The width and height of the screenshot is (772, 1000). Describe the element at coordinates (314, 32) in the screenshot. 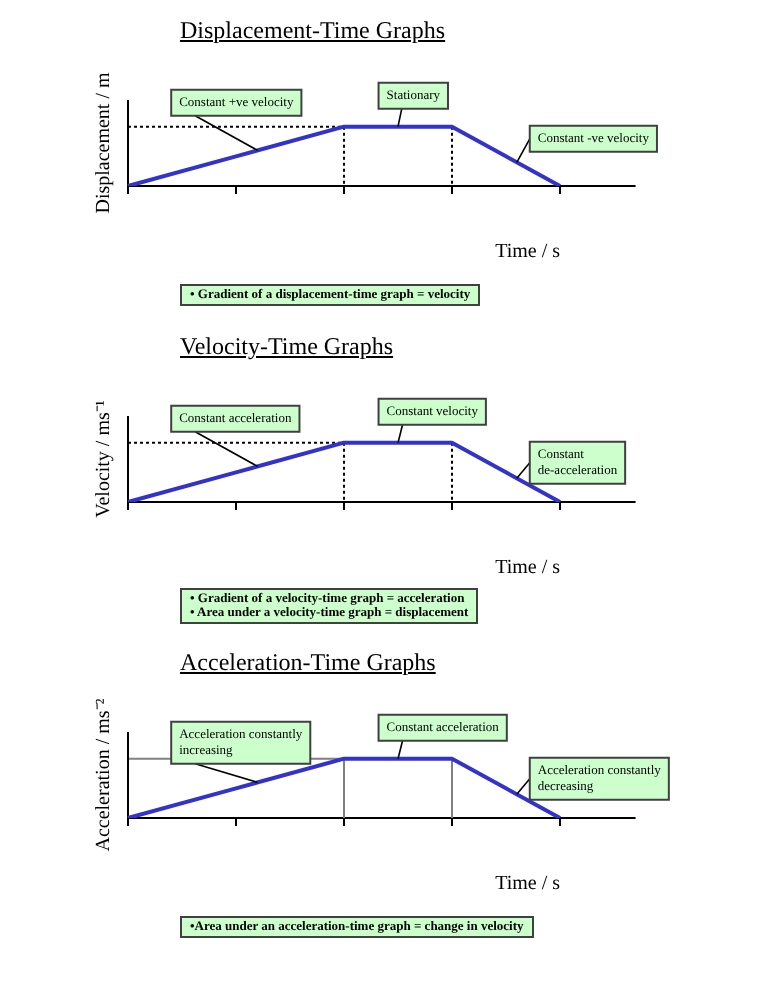

I see `chart-title: Displacement-Time Graphs` at that location.